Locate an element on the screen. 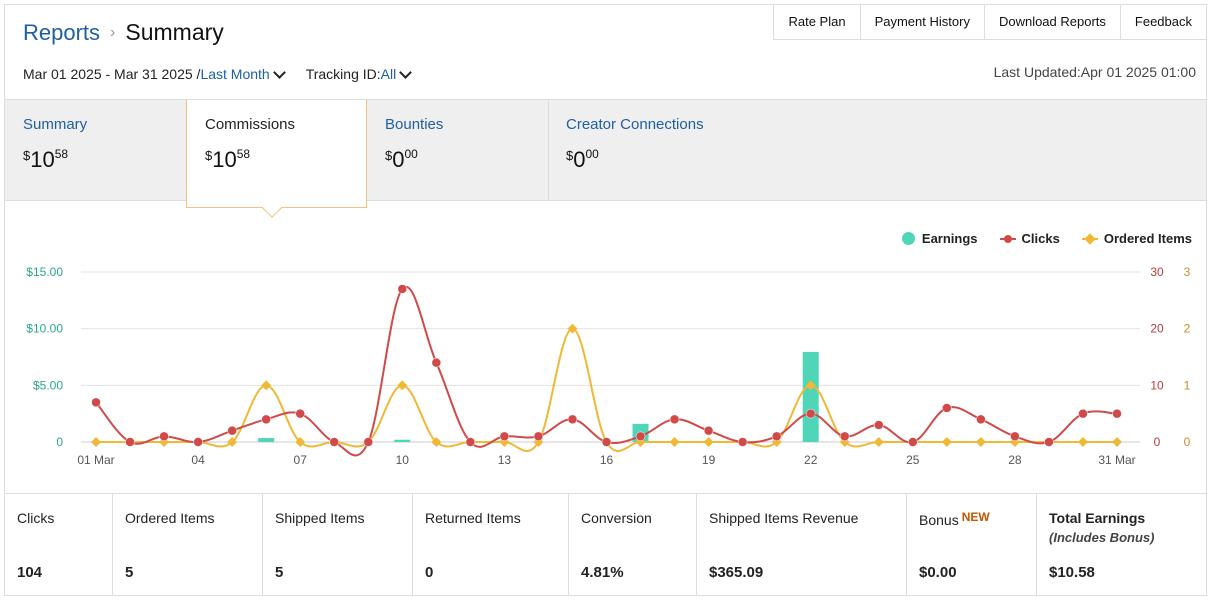 The width and height of the screenshot is (1211, 600). y-left-tick-label: $15.00 is located at coordinates (44, 272).